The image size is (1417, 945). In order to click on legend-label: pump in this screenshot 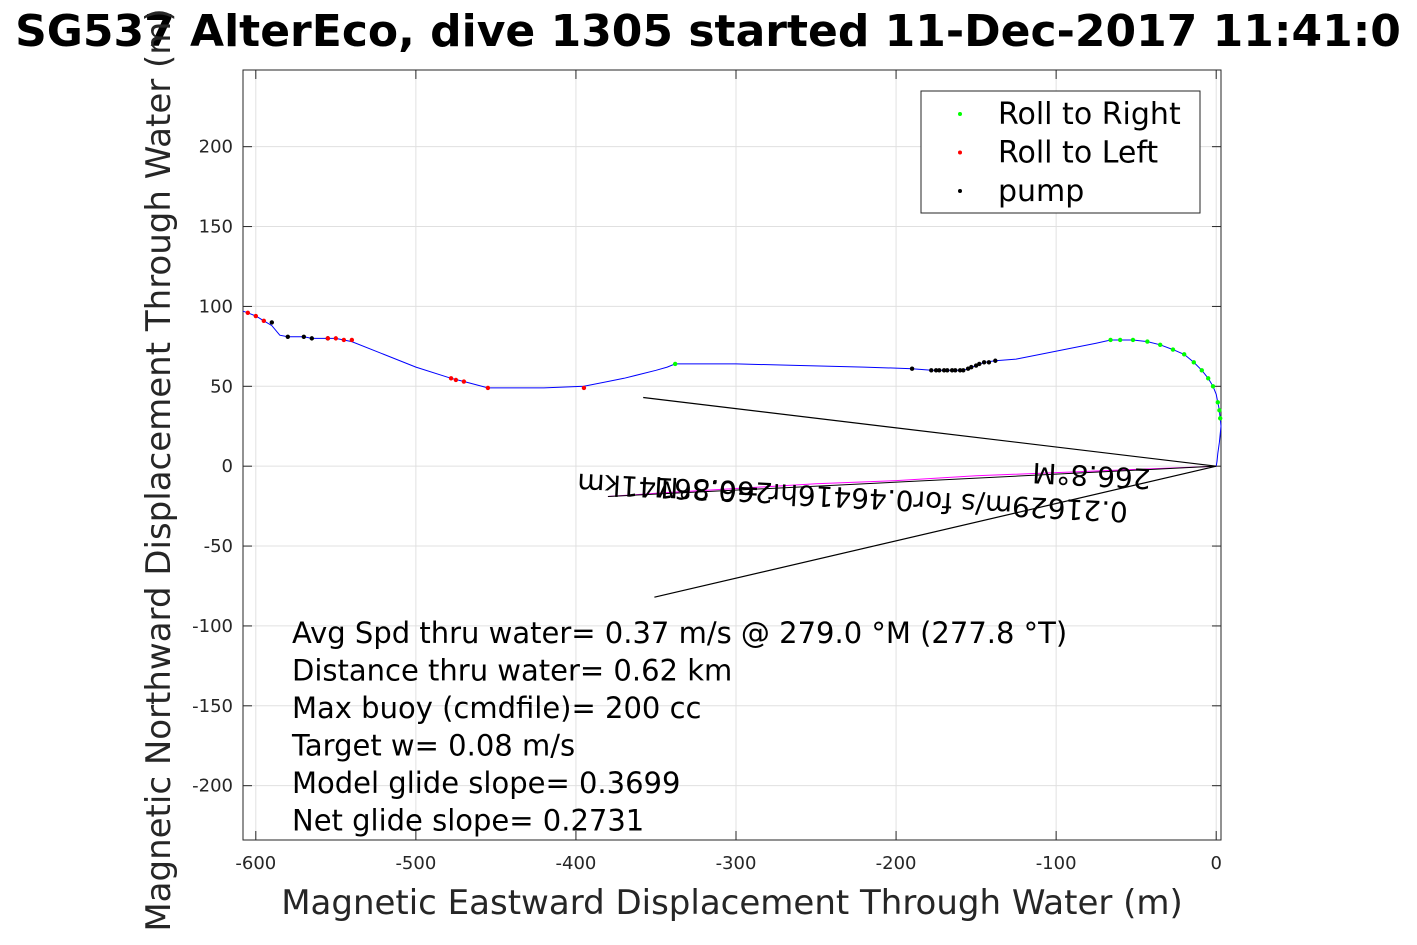, I will do `click(1041, 191)`.